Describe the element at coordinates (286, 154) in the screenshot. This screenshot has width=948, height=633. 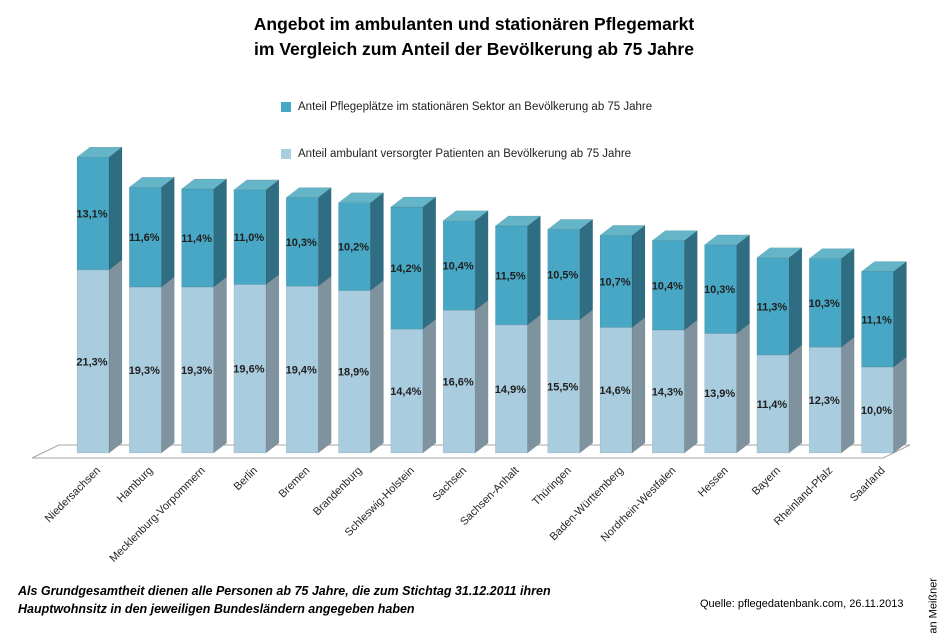
I see `legend-swatch-ambulant-icon` at that location.